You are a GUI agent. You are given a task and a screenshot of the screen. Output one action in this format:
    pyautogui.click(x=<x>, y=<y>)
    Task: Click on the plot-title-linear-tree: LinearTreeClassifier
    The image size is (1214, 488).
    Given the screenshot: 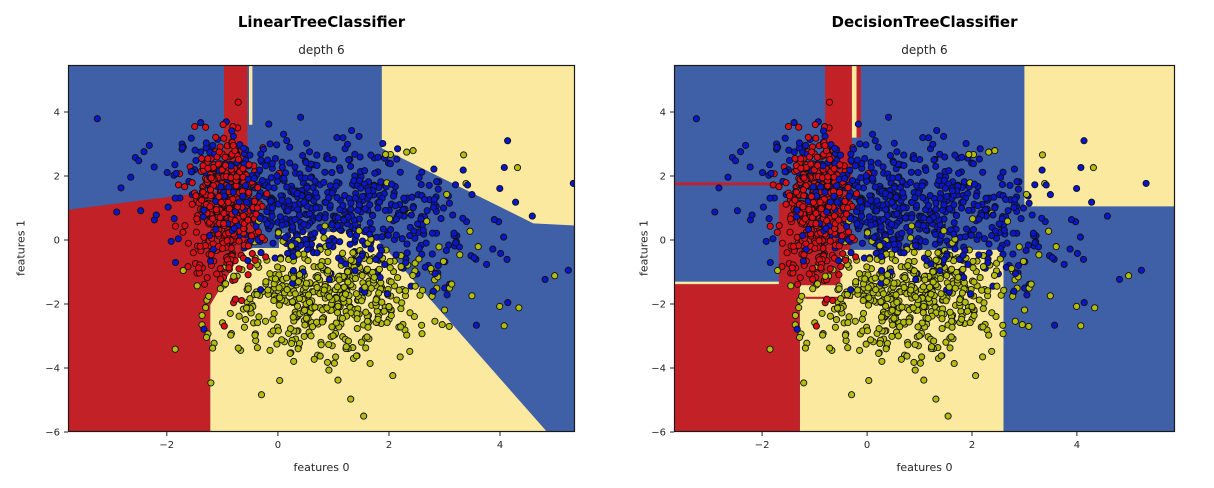 What is the action you would take?
    pyautogui.click(x=321, y=22)
    